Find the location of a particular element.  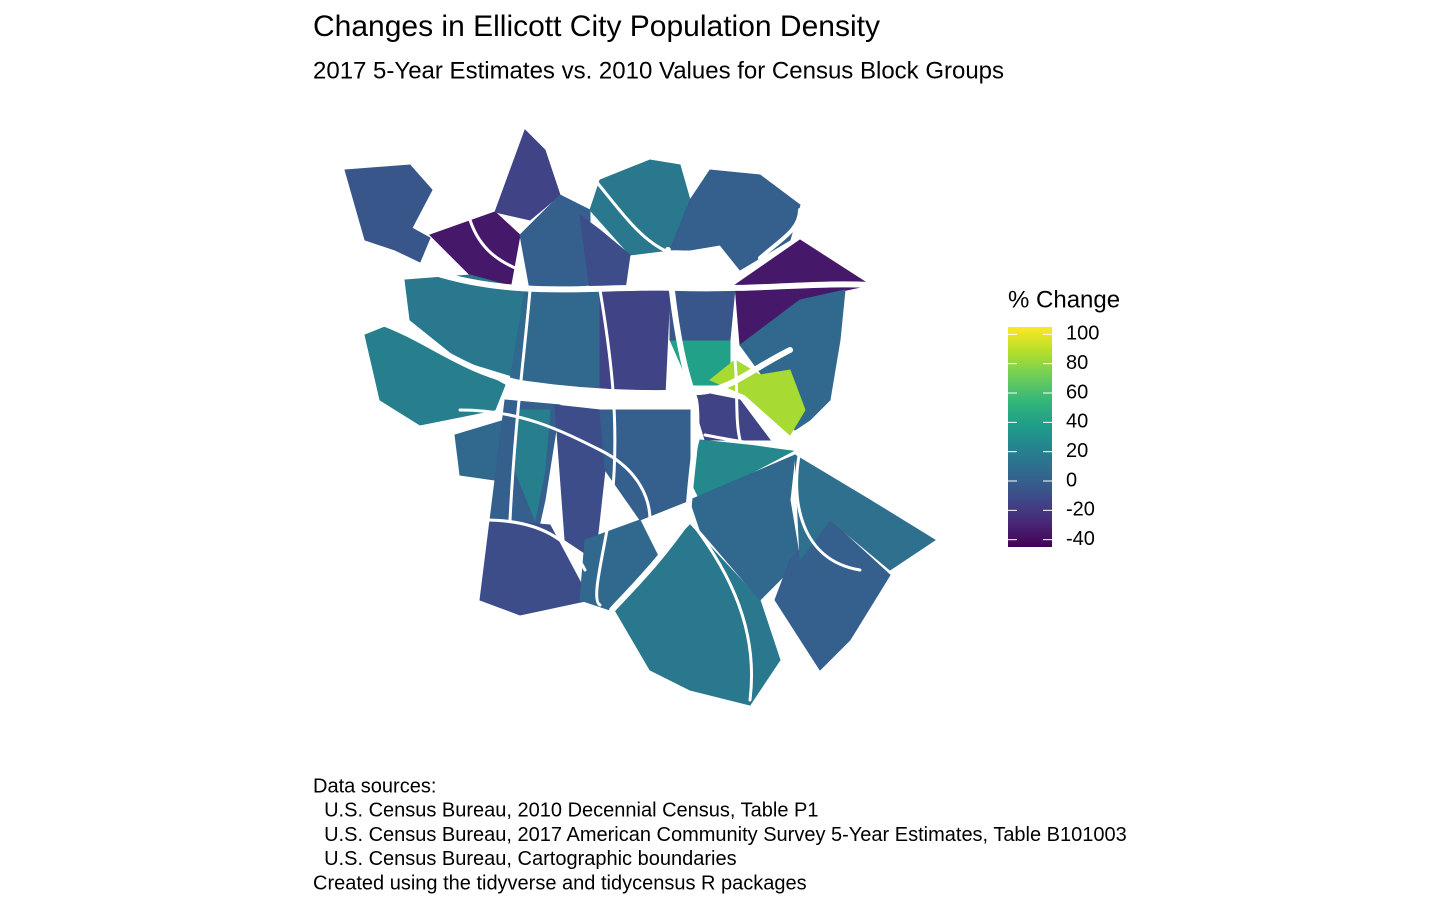

legend-ticks: 100 80 60 40 20 0 -20 -40 is located at coordinates (1053, 436).